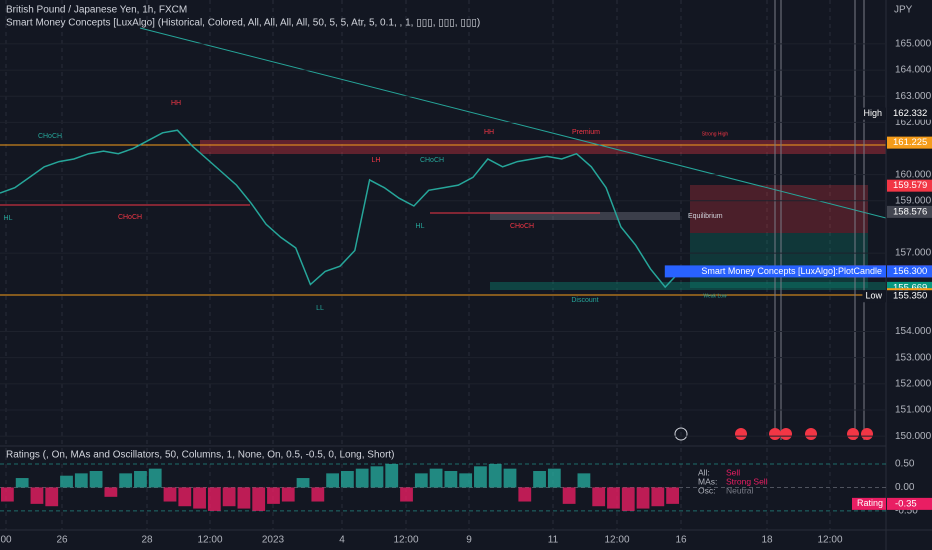 The image size is (932, 550). I want to click on y-tick-label: 164.000, so click(913, 70).